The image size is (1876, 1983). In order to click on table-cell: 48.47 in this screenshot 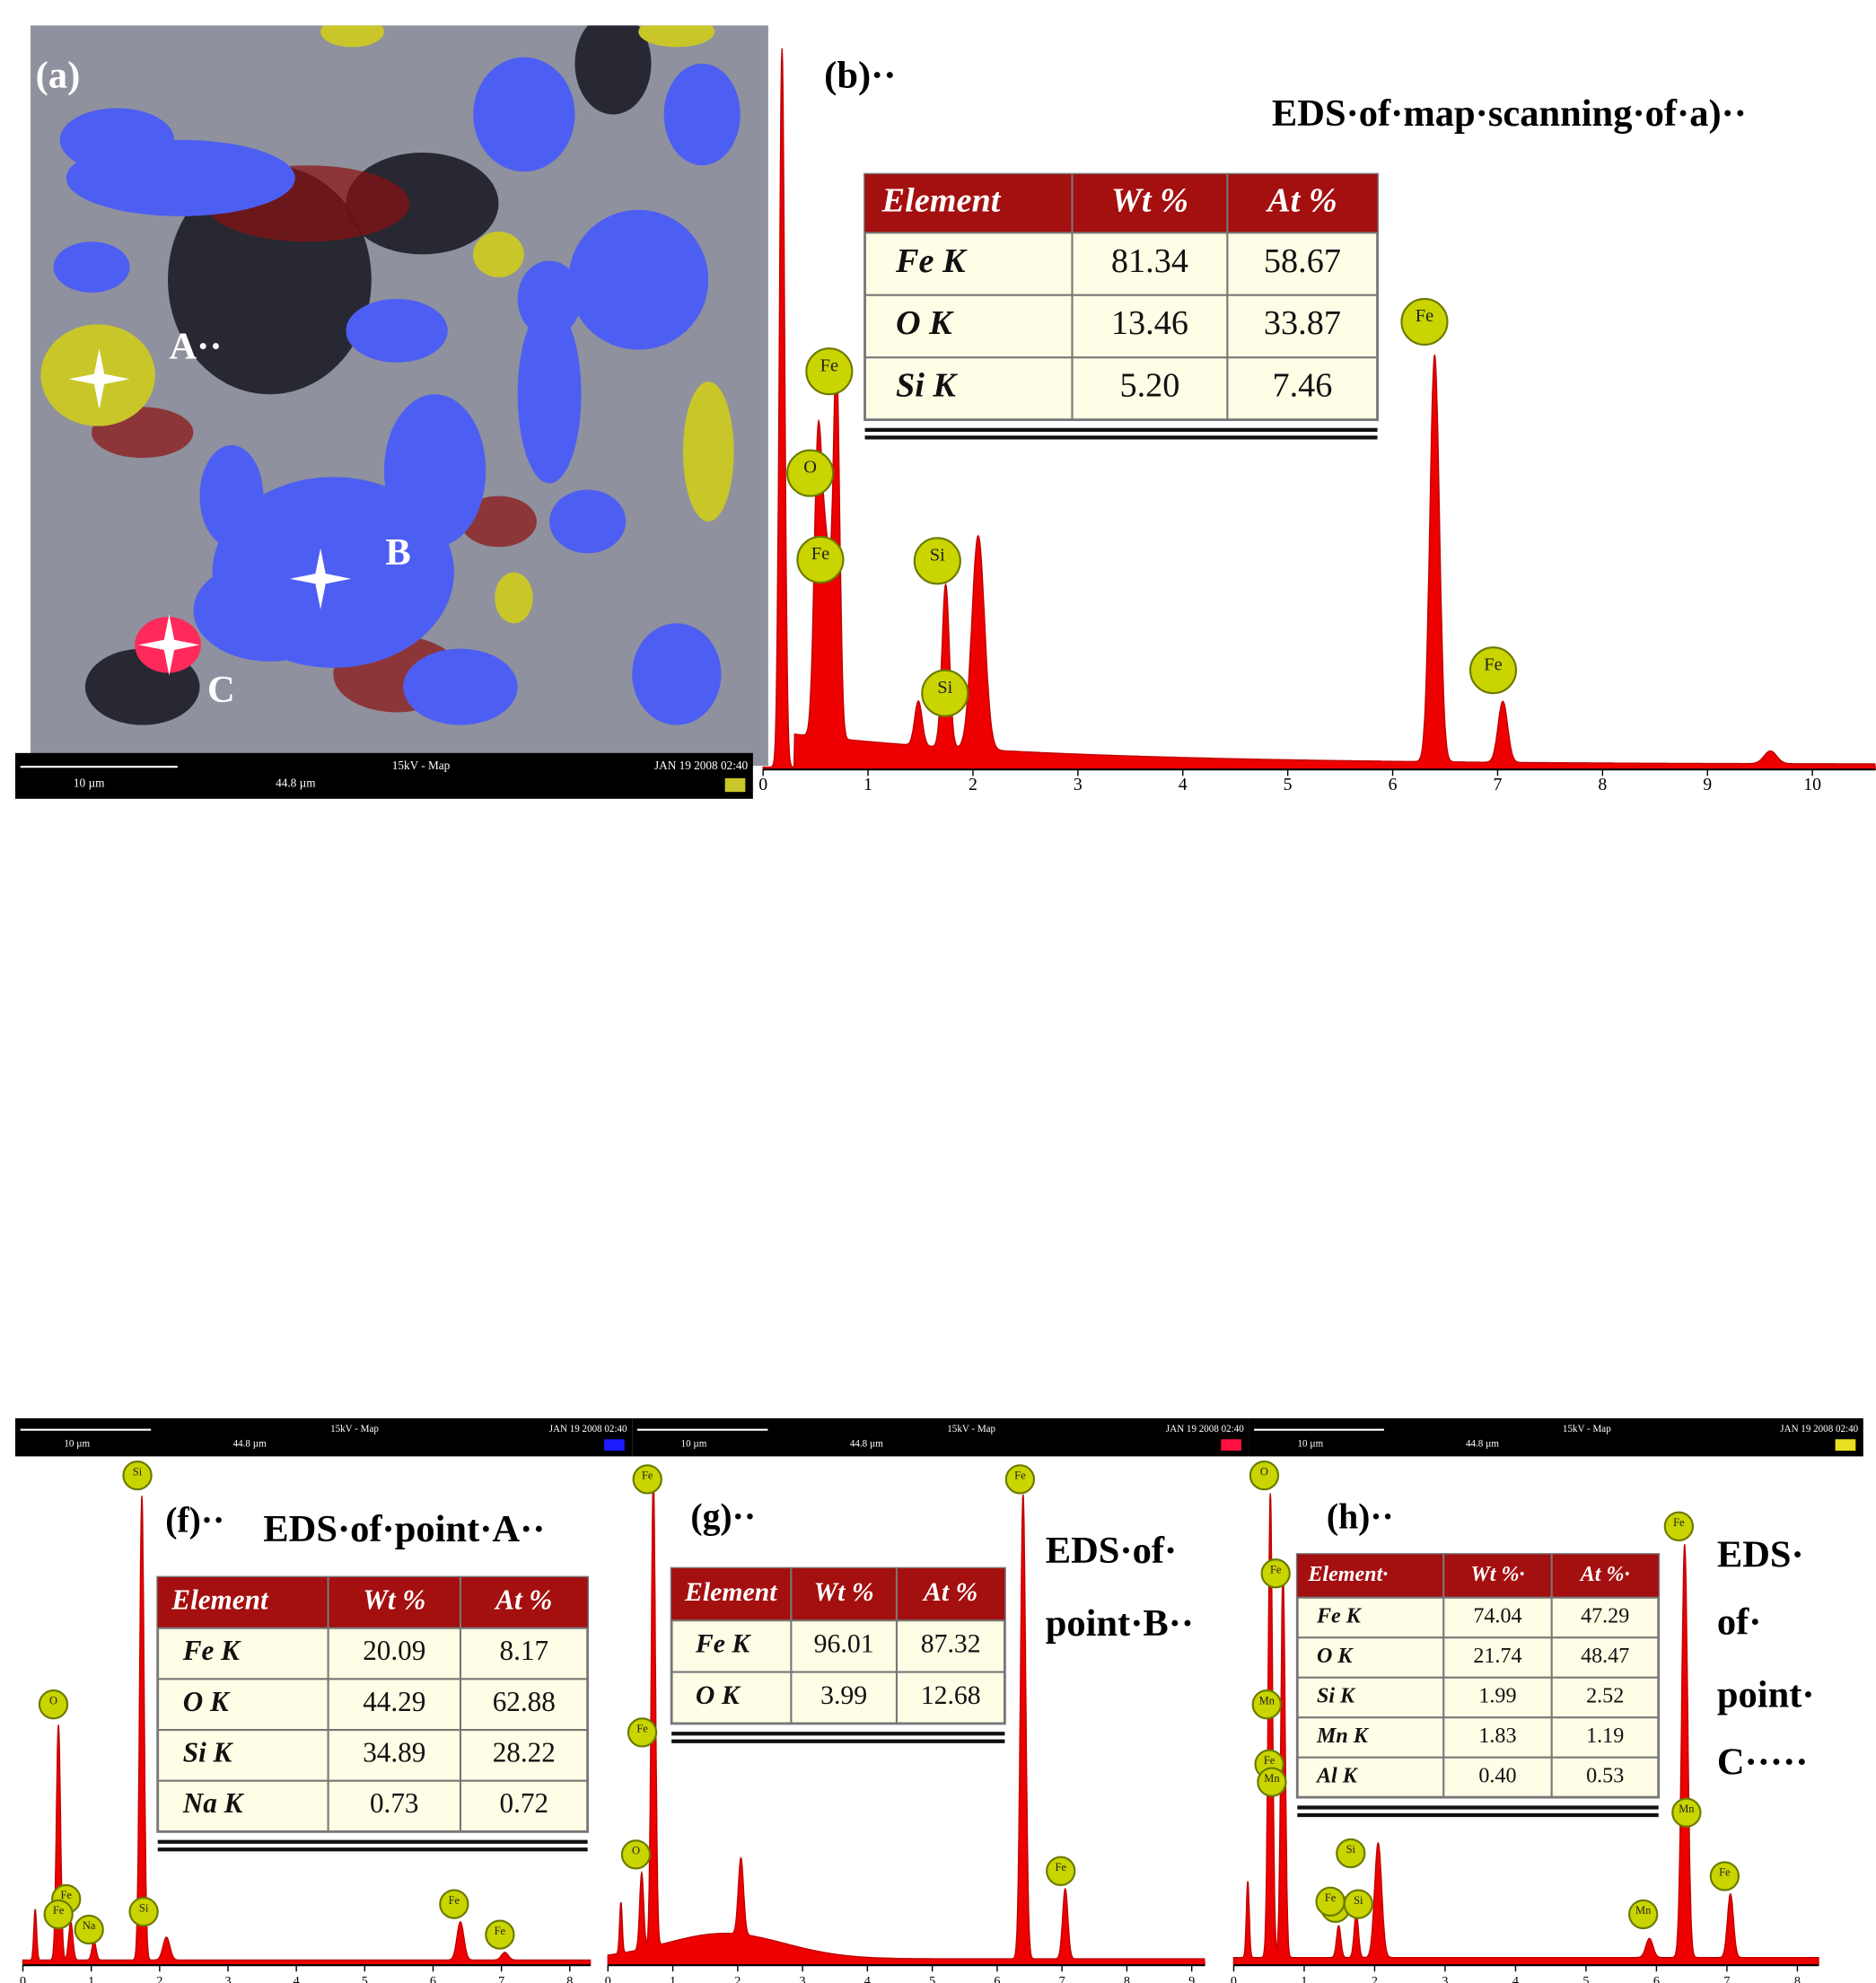, I will do `click(1605, 1656)`.